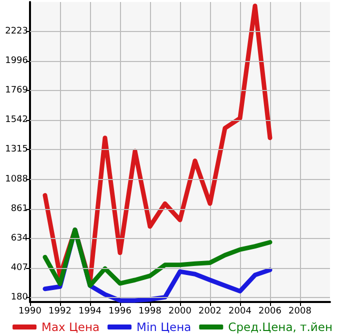 Image resolution: width=345 pixels, height=335 pixels. I want to click on legend-label: Сред.Цена, т.йен, so click(280, 327).